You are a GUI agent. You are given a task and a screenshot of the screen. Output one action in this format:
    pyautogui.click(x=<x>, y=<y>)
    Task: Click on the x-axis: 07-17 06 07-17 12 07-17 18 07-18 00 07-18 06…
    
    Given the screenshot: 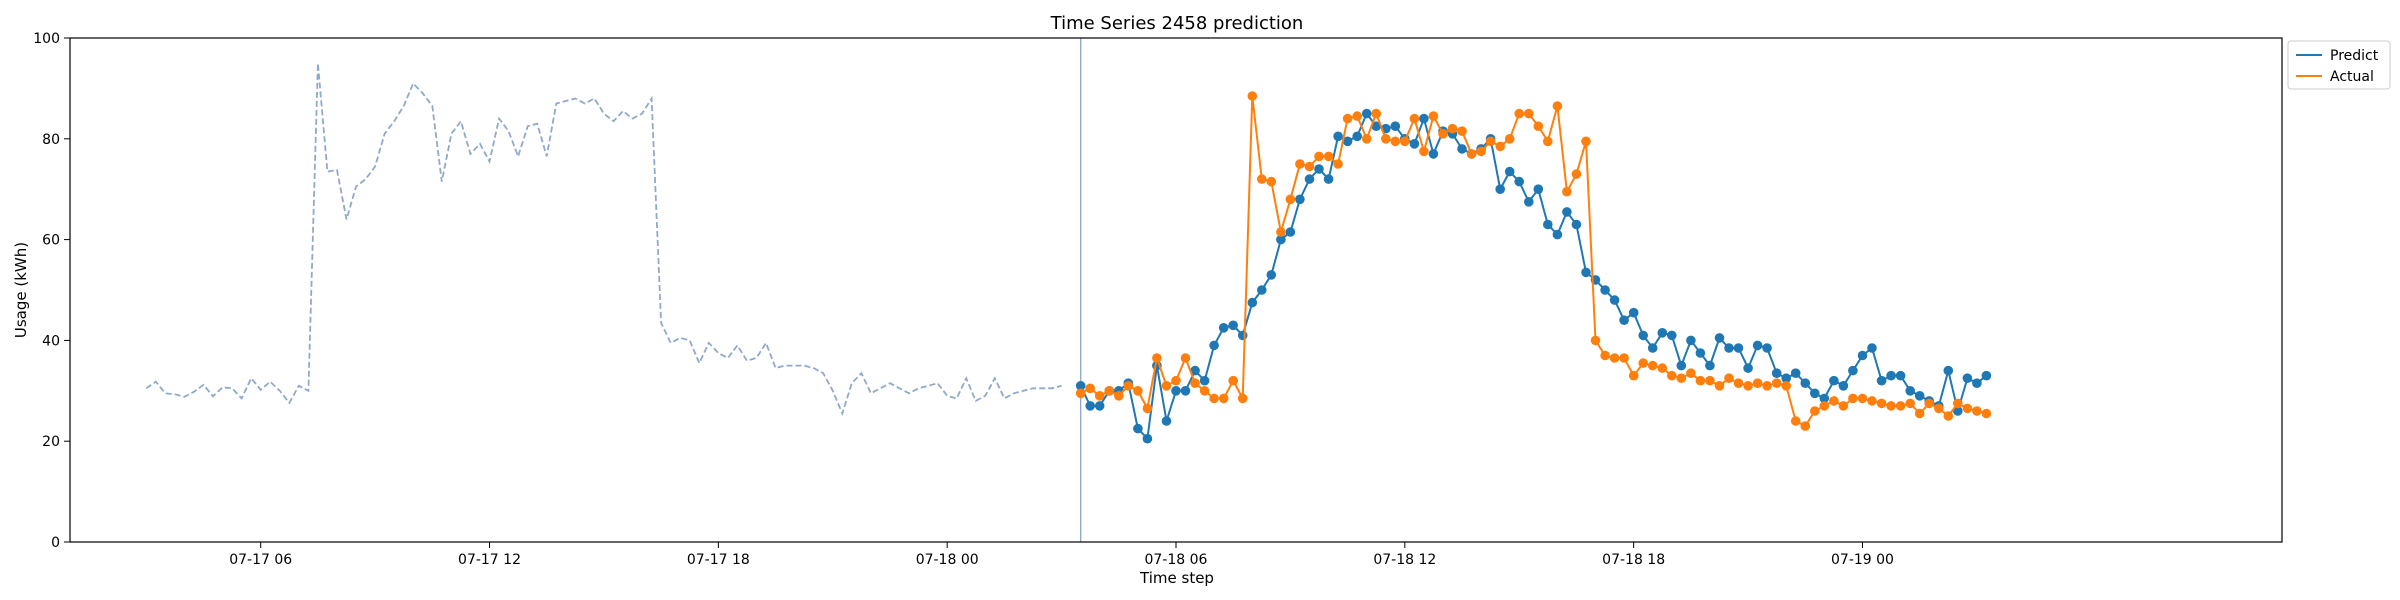 What is the action you would take?
    pyautogui.click(x=1061, y=555)
    